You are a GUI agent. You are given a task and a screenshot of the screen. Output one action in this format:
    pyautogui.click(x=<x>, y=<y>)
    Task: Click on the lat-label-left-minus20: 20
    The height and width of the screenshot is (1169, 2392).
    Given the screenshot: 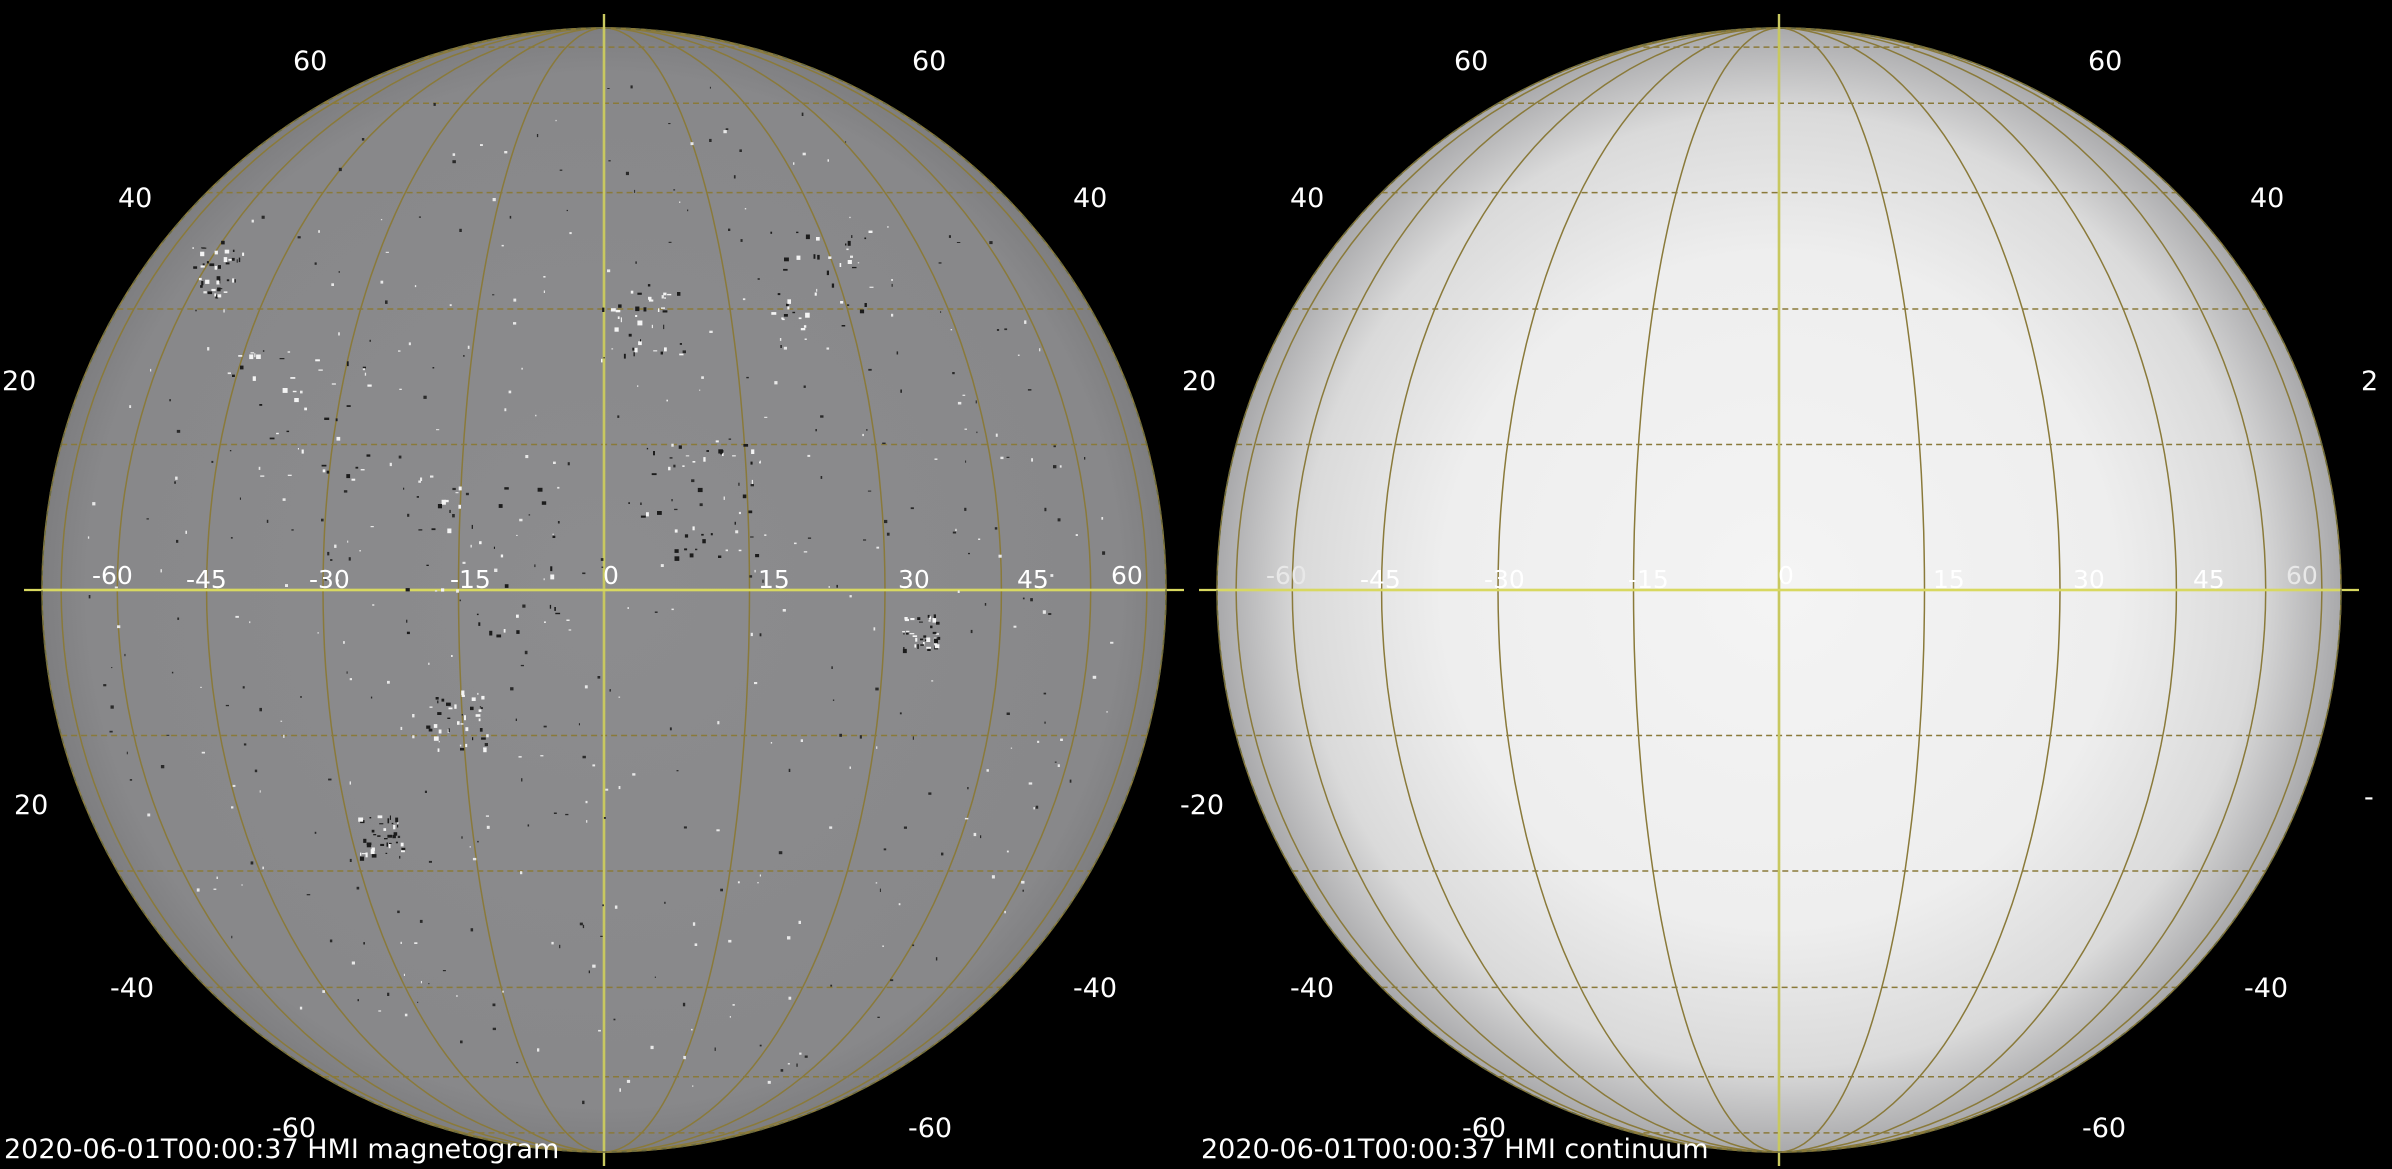 What is the action you would take?
    pyautogui.click(x=31, y=805)
    